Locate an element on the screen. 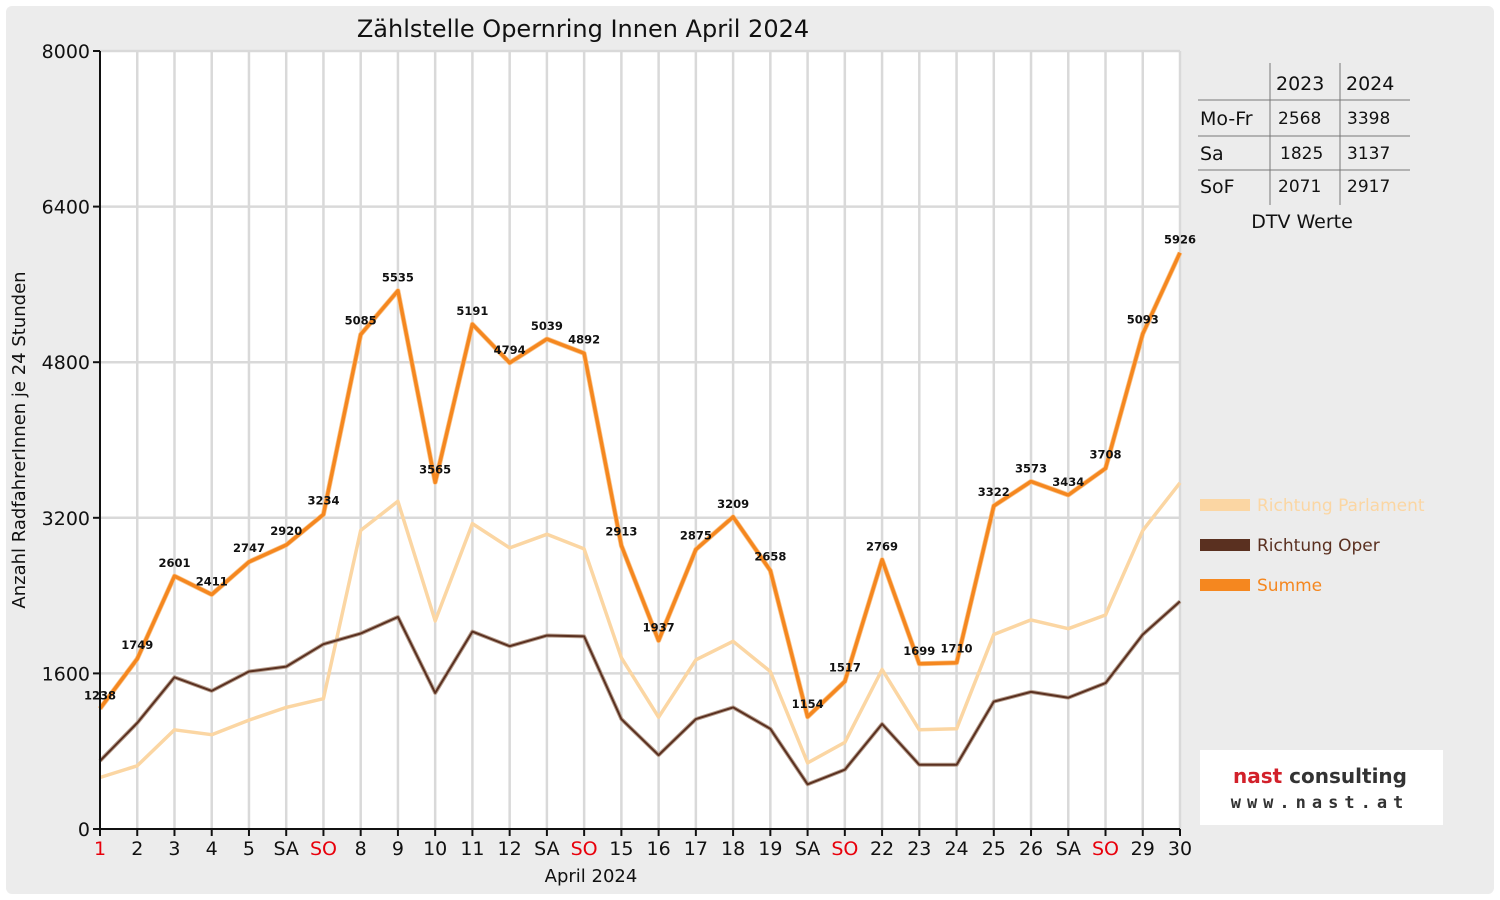  legend-label-oper: Richtung Oper is located at coordinates (1318, 546).